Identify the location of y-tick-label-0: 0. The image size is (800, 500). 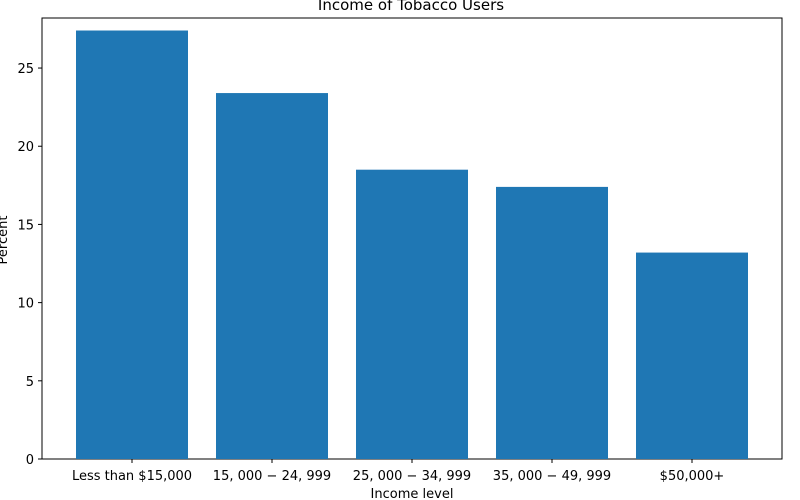
(30, 460).